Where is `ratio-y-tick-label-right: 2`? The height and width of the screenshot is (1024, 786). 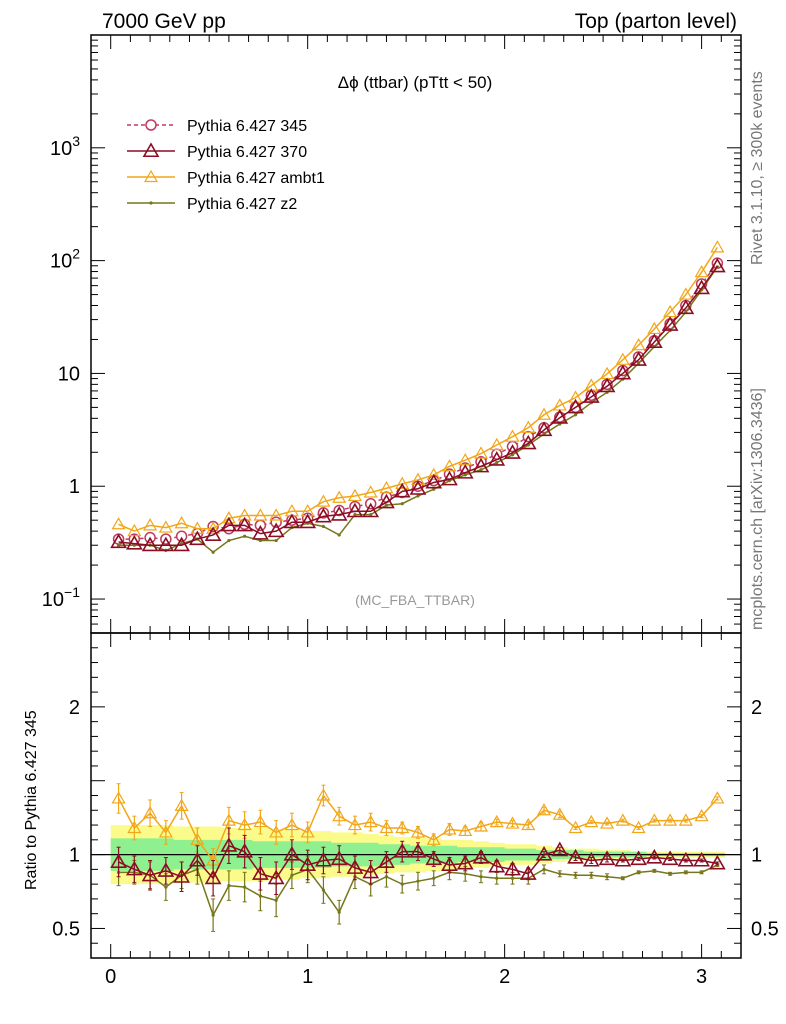
ratio-y-tick-label-right: 2 is located at coordinates (756, 708).